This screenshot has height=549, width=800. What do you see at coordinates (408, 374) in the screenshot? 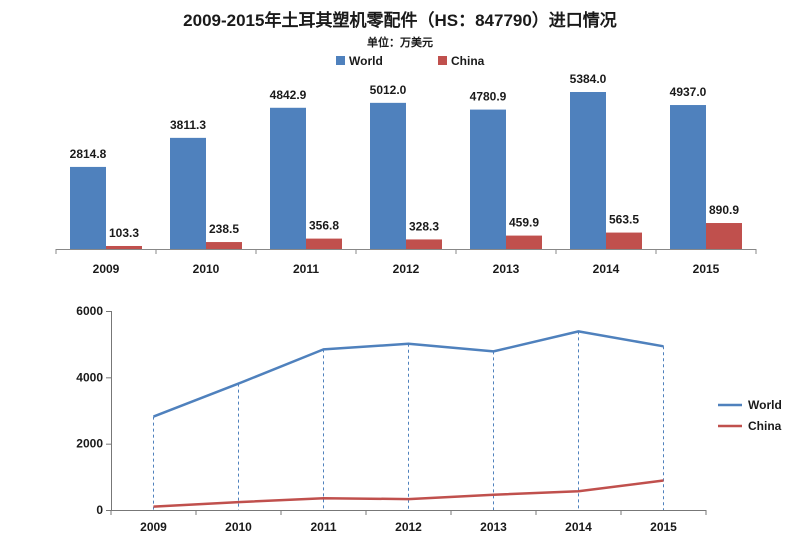
I see `line-series-world` at bounding box center [408, 374].